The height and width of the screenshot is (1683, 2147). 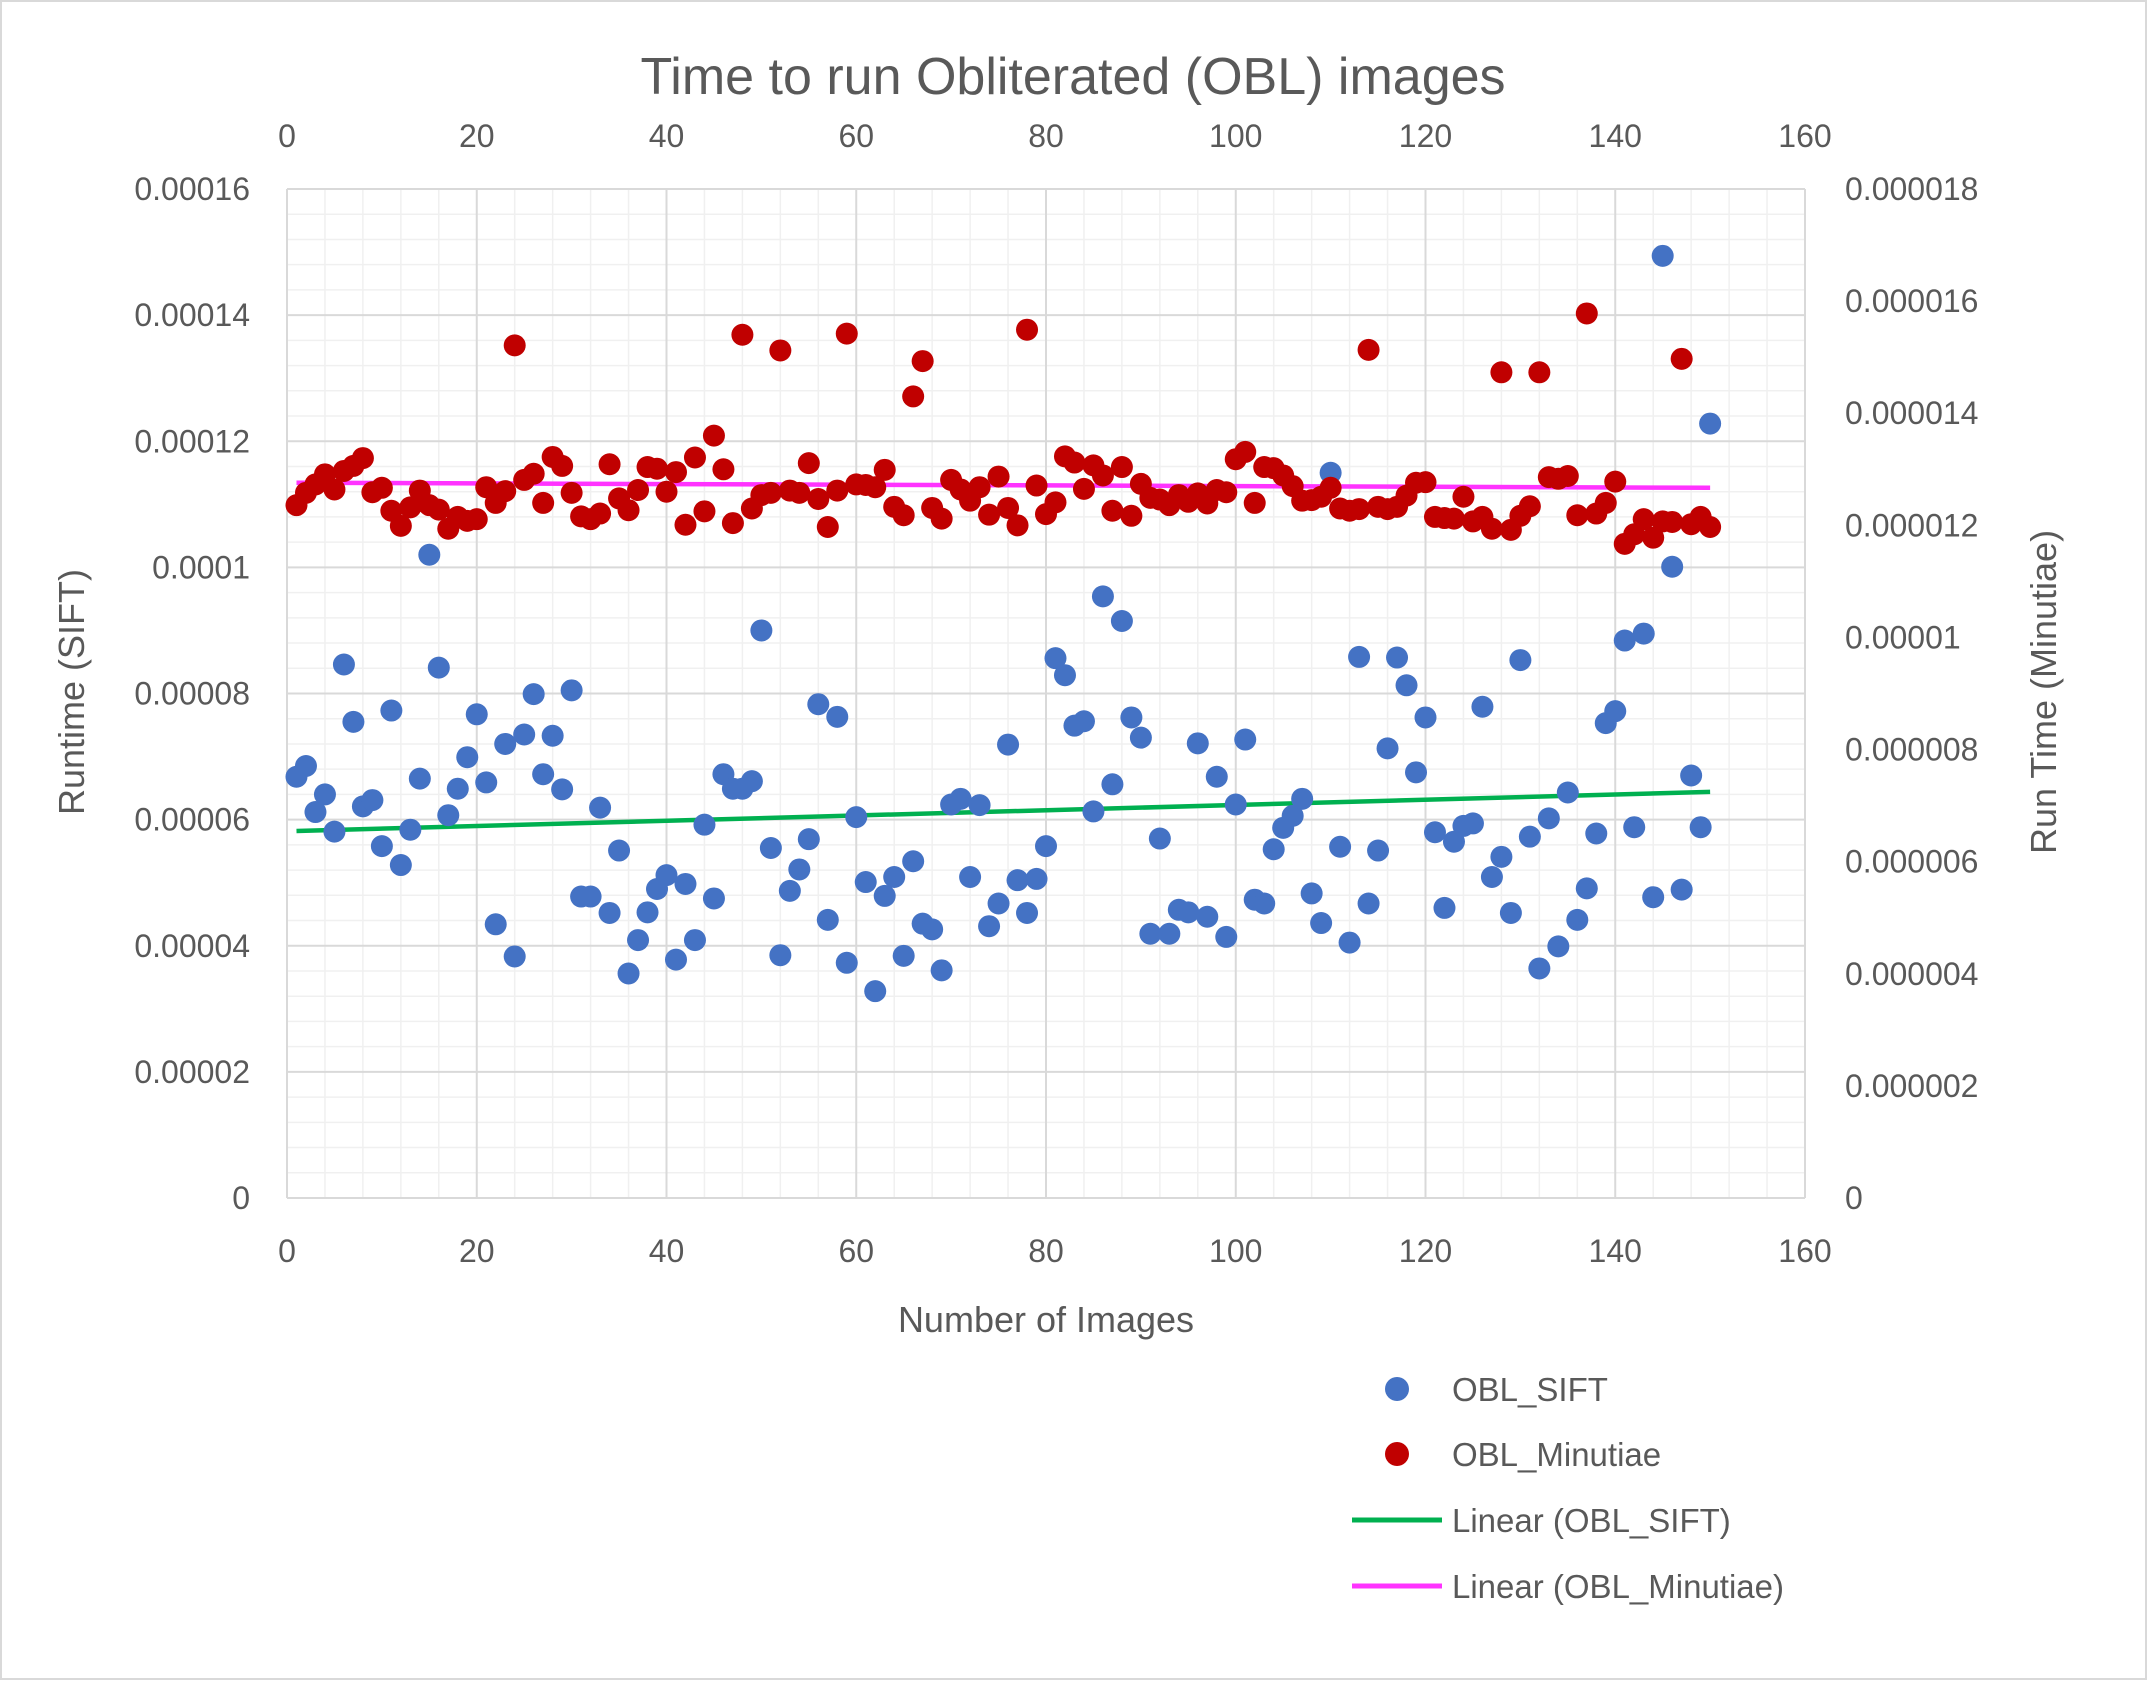 What do you see at coordinates (1235, 136) in the screenshot?
I see `x-tick-label-top: 100` at bounding box center [1235, 136].